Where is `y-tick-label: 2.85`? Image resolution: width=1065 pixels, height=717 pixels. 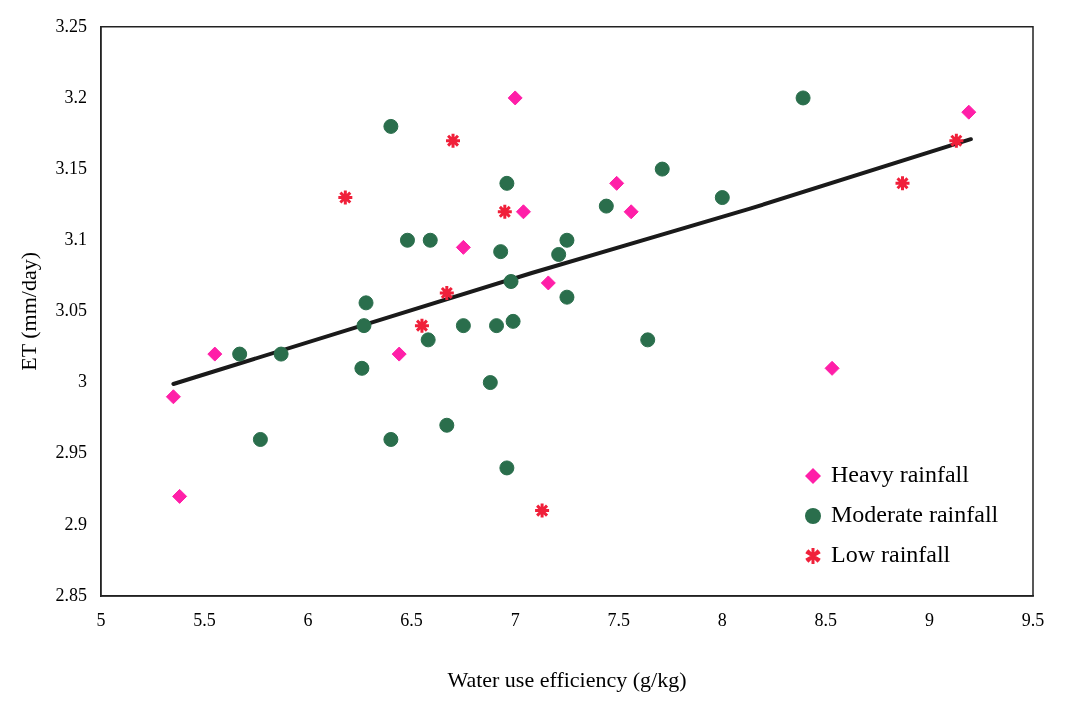
y-tick-label: 2.85 is located at coordinates (71, 594).